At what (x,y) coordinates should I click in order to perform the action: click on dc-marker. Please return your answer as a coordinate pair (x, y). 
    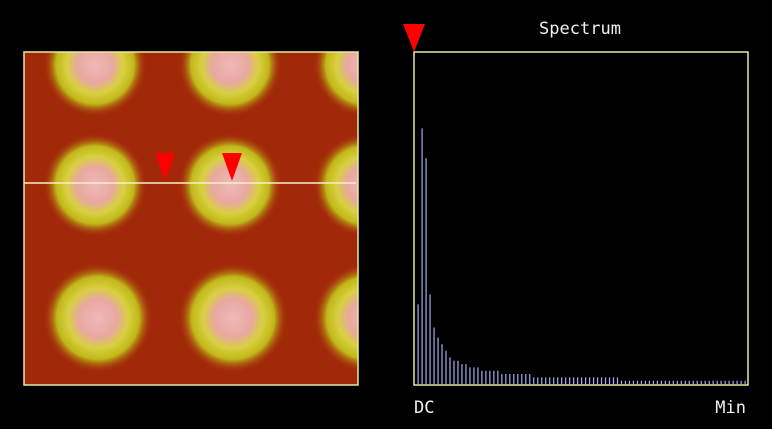
    Looking at the image, I should click on (414, 38).